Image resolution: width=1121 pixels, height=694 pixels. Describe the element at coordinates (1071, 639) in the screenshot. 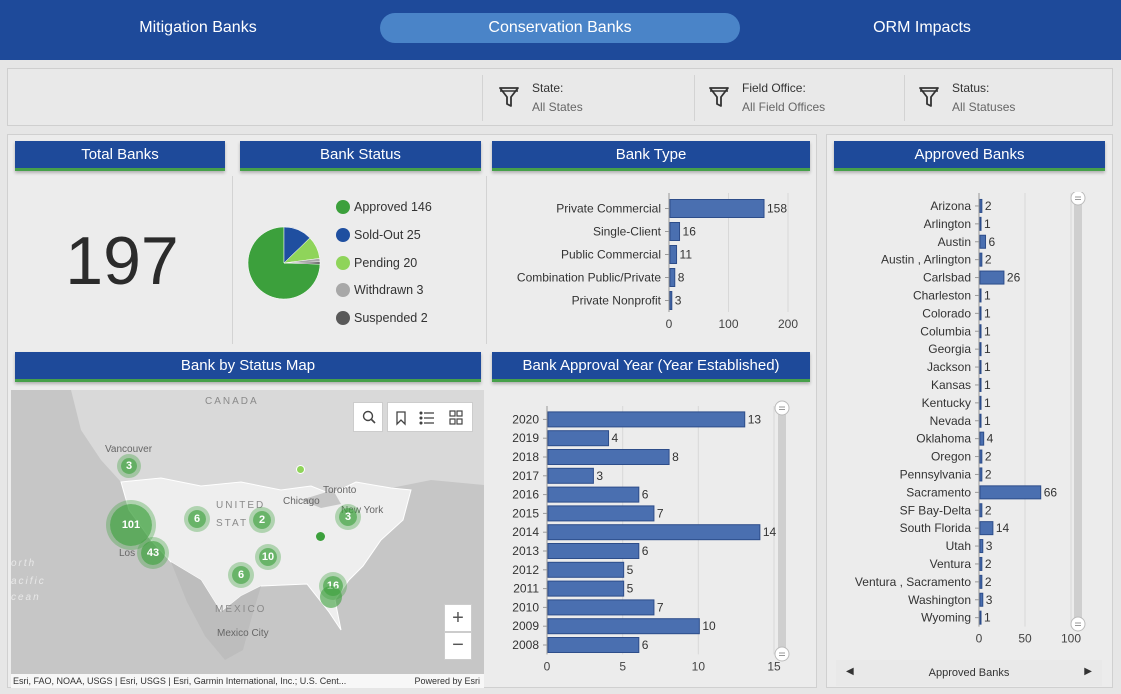

I see `x-tick-label: 100` at that location.